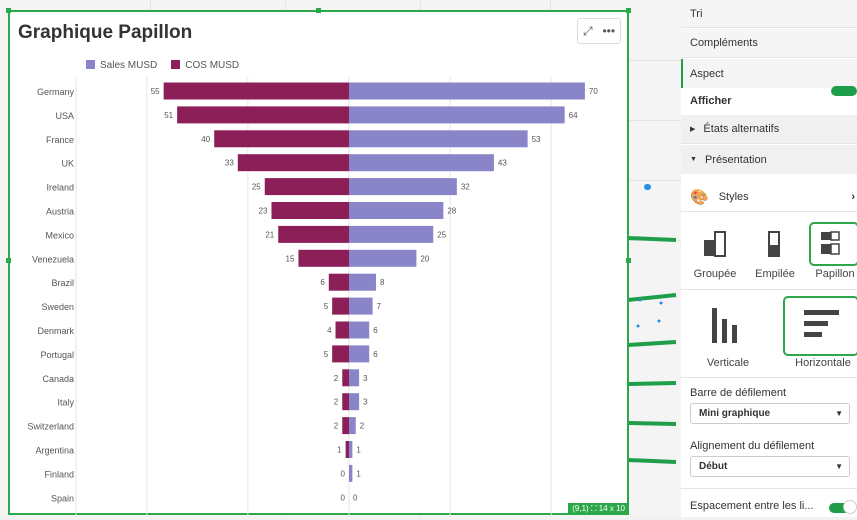 The width and height of the screenshot is (857, 520). Describe the element at coordinates (844, 91) in the screenshot. I see `afficher-toggle` at that location.